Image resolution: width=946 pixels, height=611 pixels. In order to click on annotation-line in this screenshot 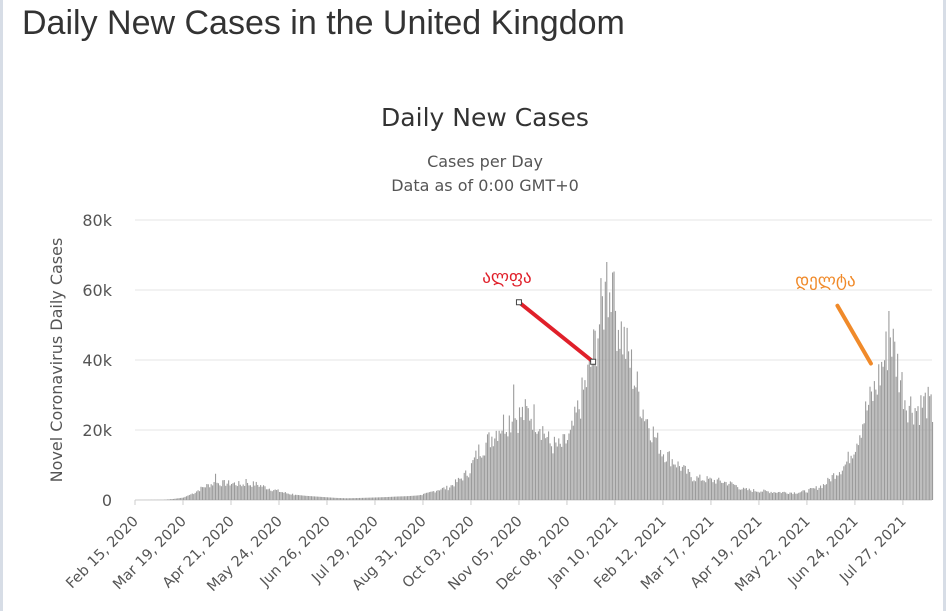, I will do `click(556, 332)`.